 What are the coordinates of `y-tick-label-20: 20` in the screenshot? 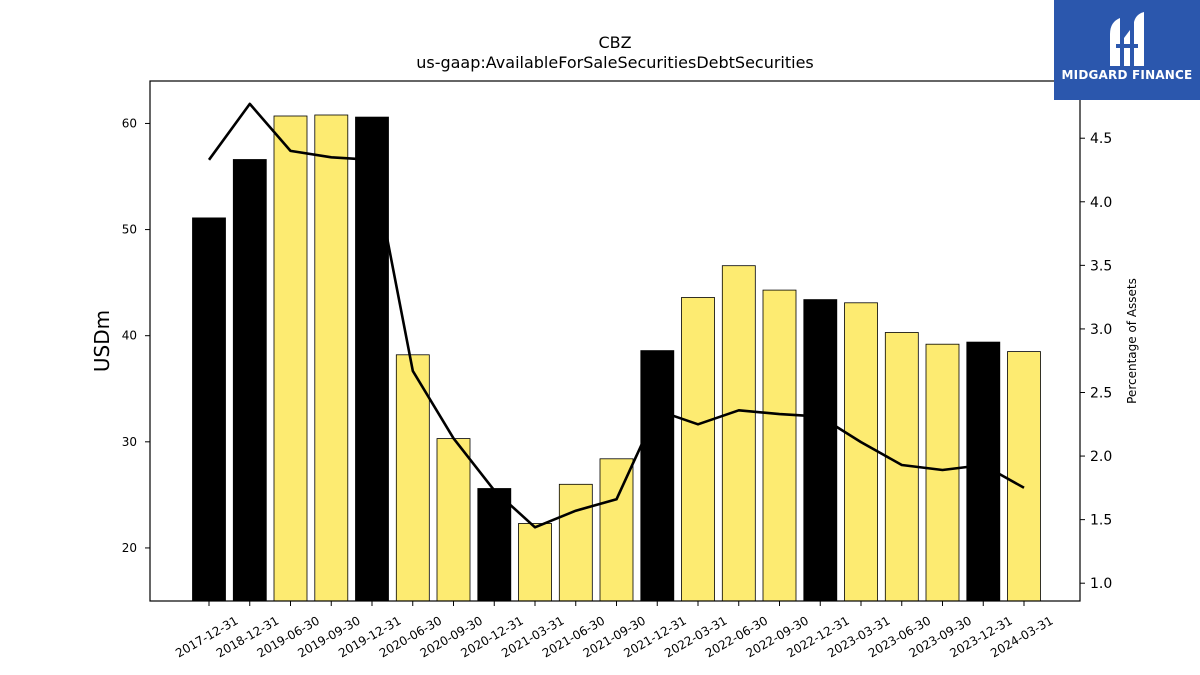 It's located at (129, 548).